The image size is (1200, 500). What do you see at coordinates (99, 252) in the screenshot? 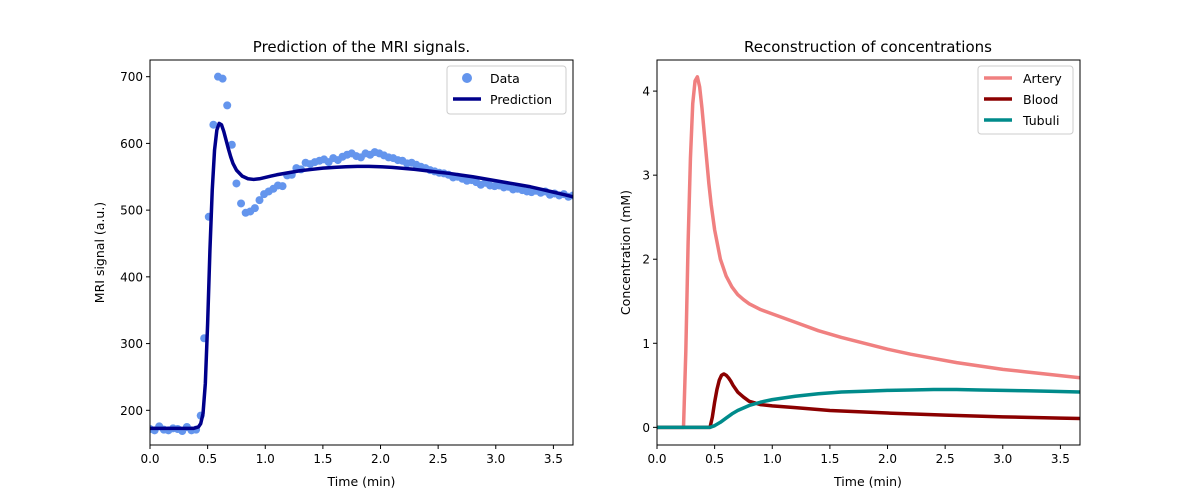
I see `y-axis-label: MRI signal (a.u.)` at bounding box center [99, 252].